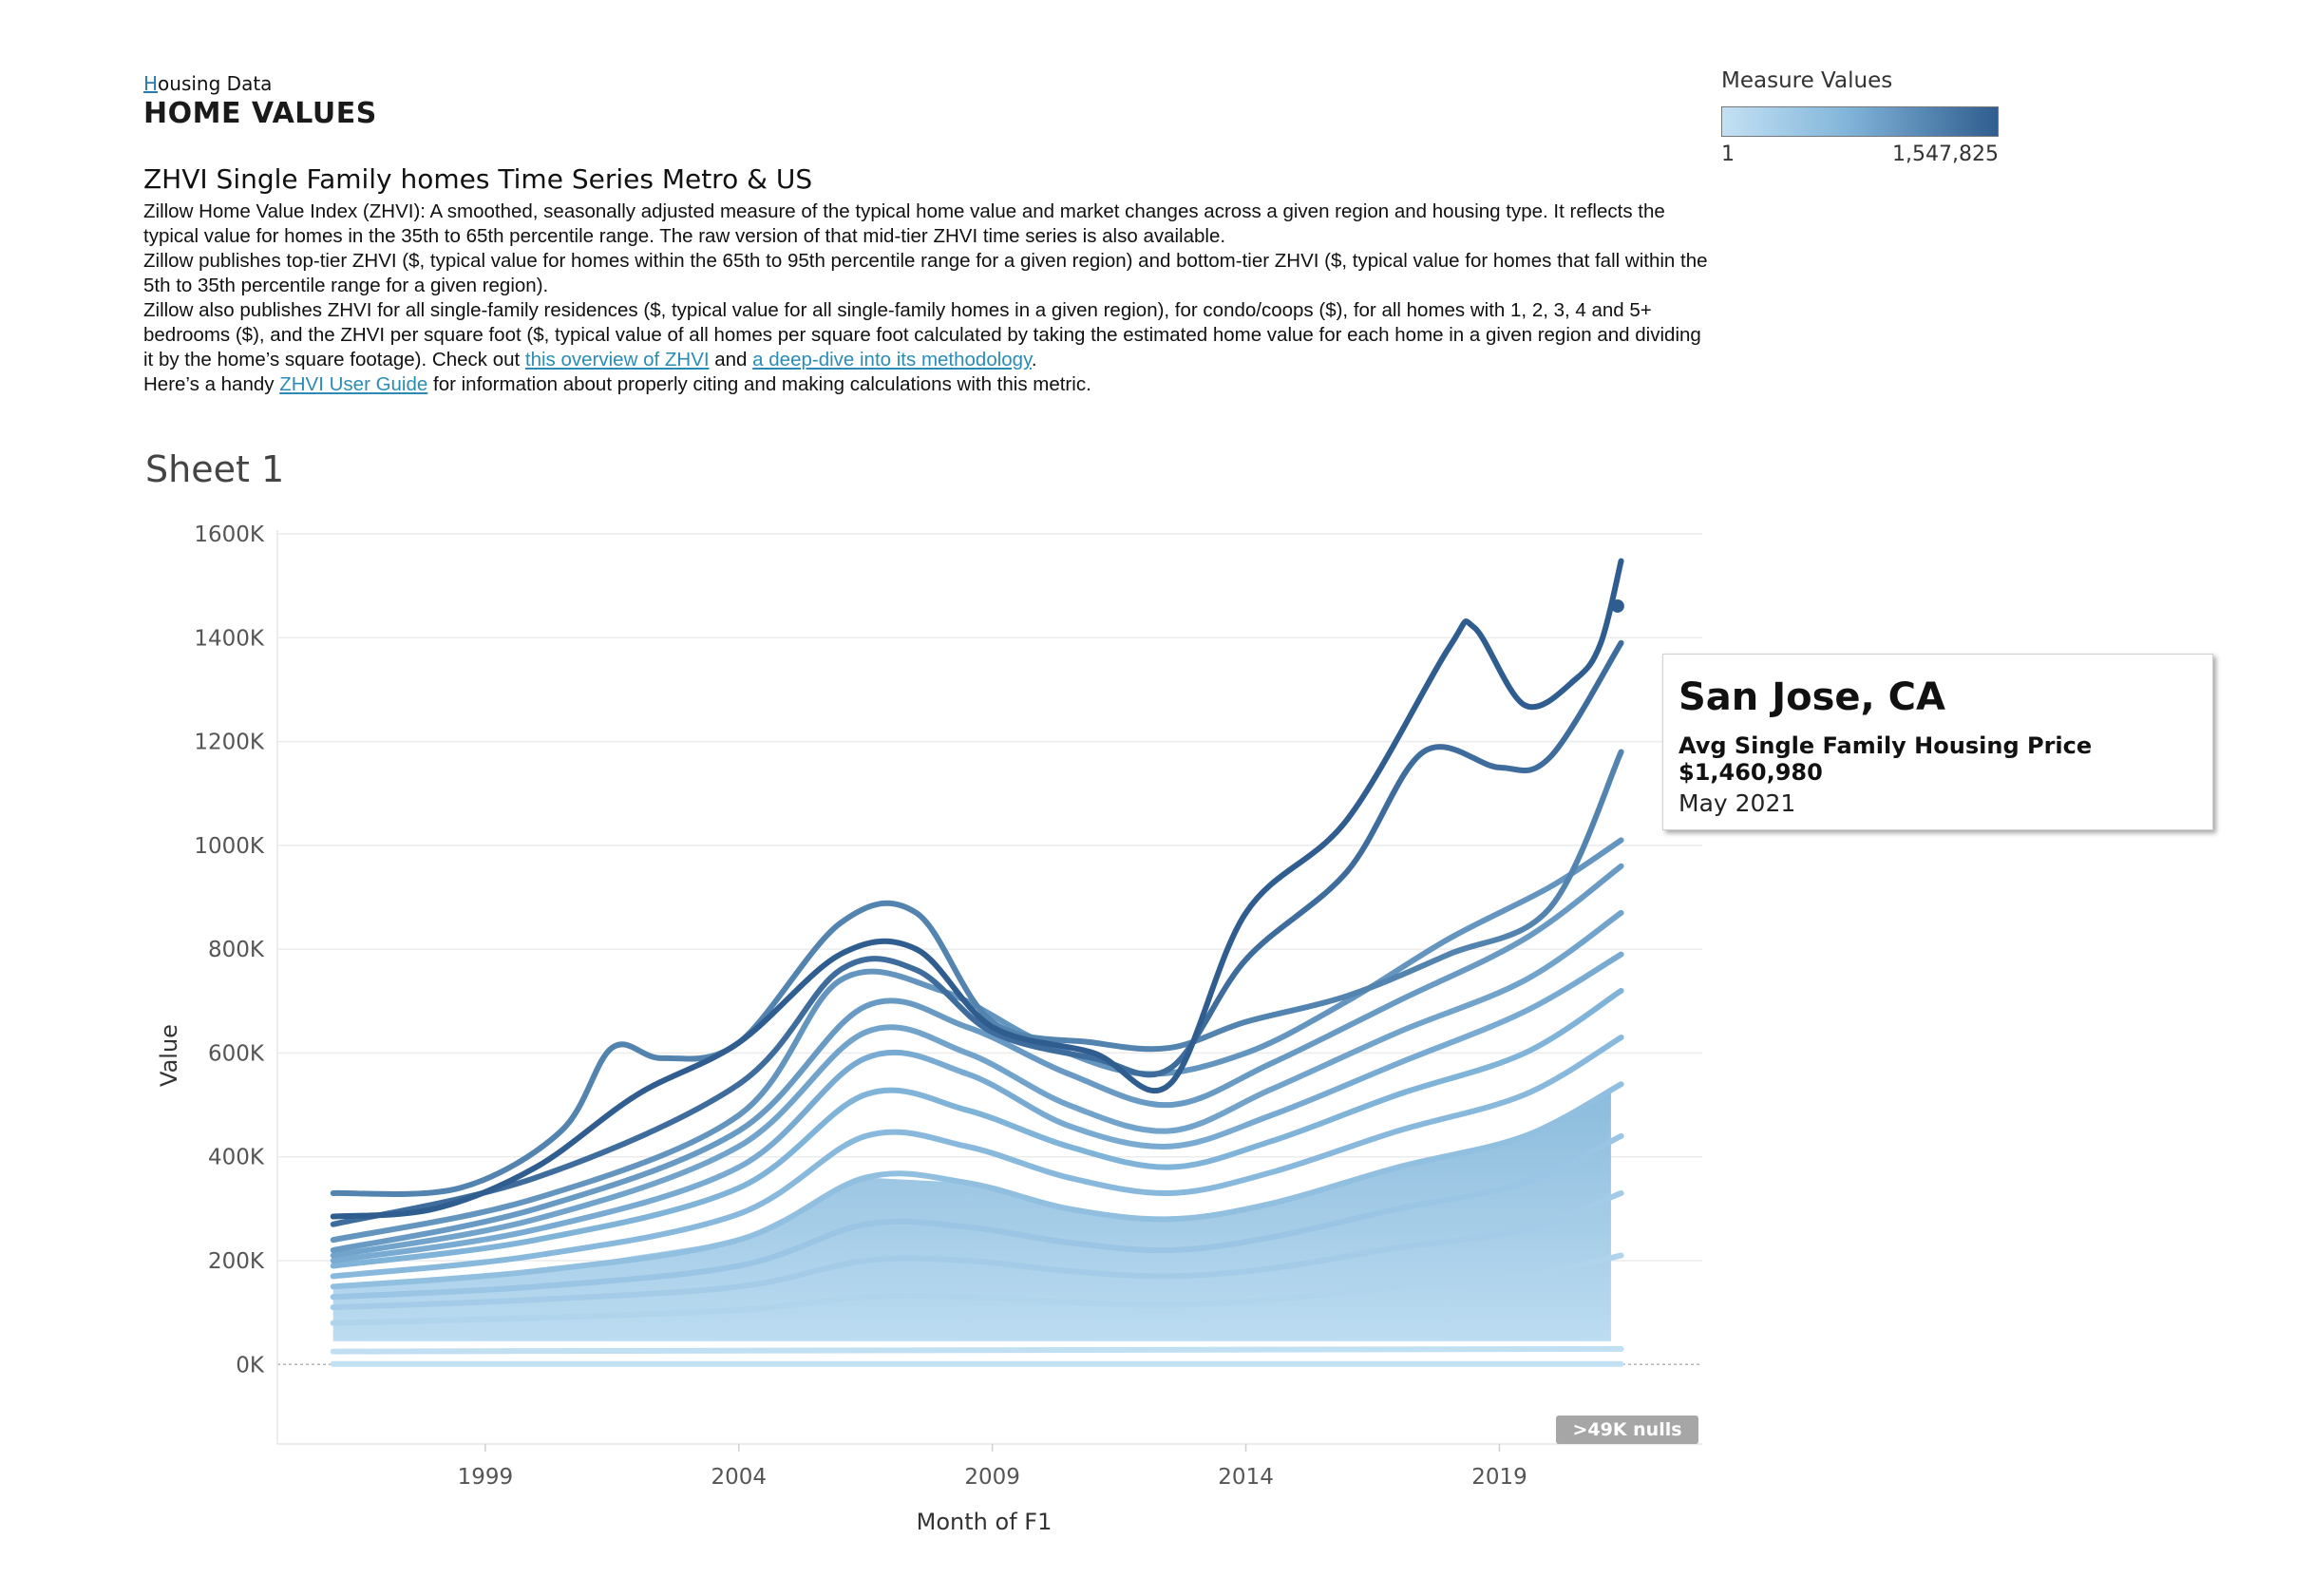  I want to click on y-tick-label: 800K, so click(237, 950).